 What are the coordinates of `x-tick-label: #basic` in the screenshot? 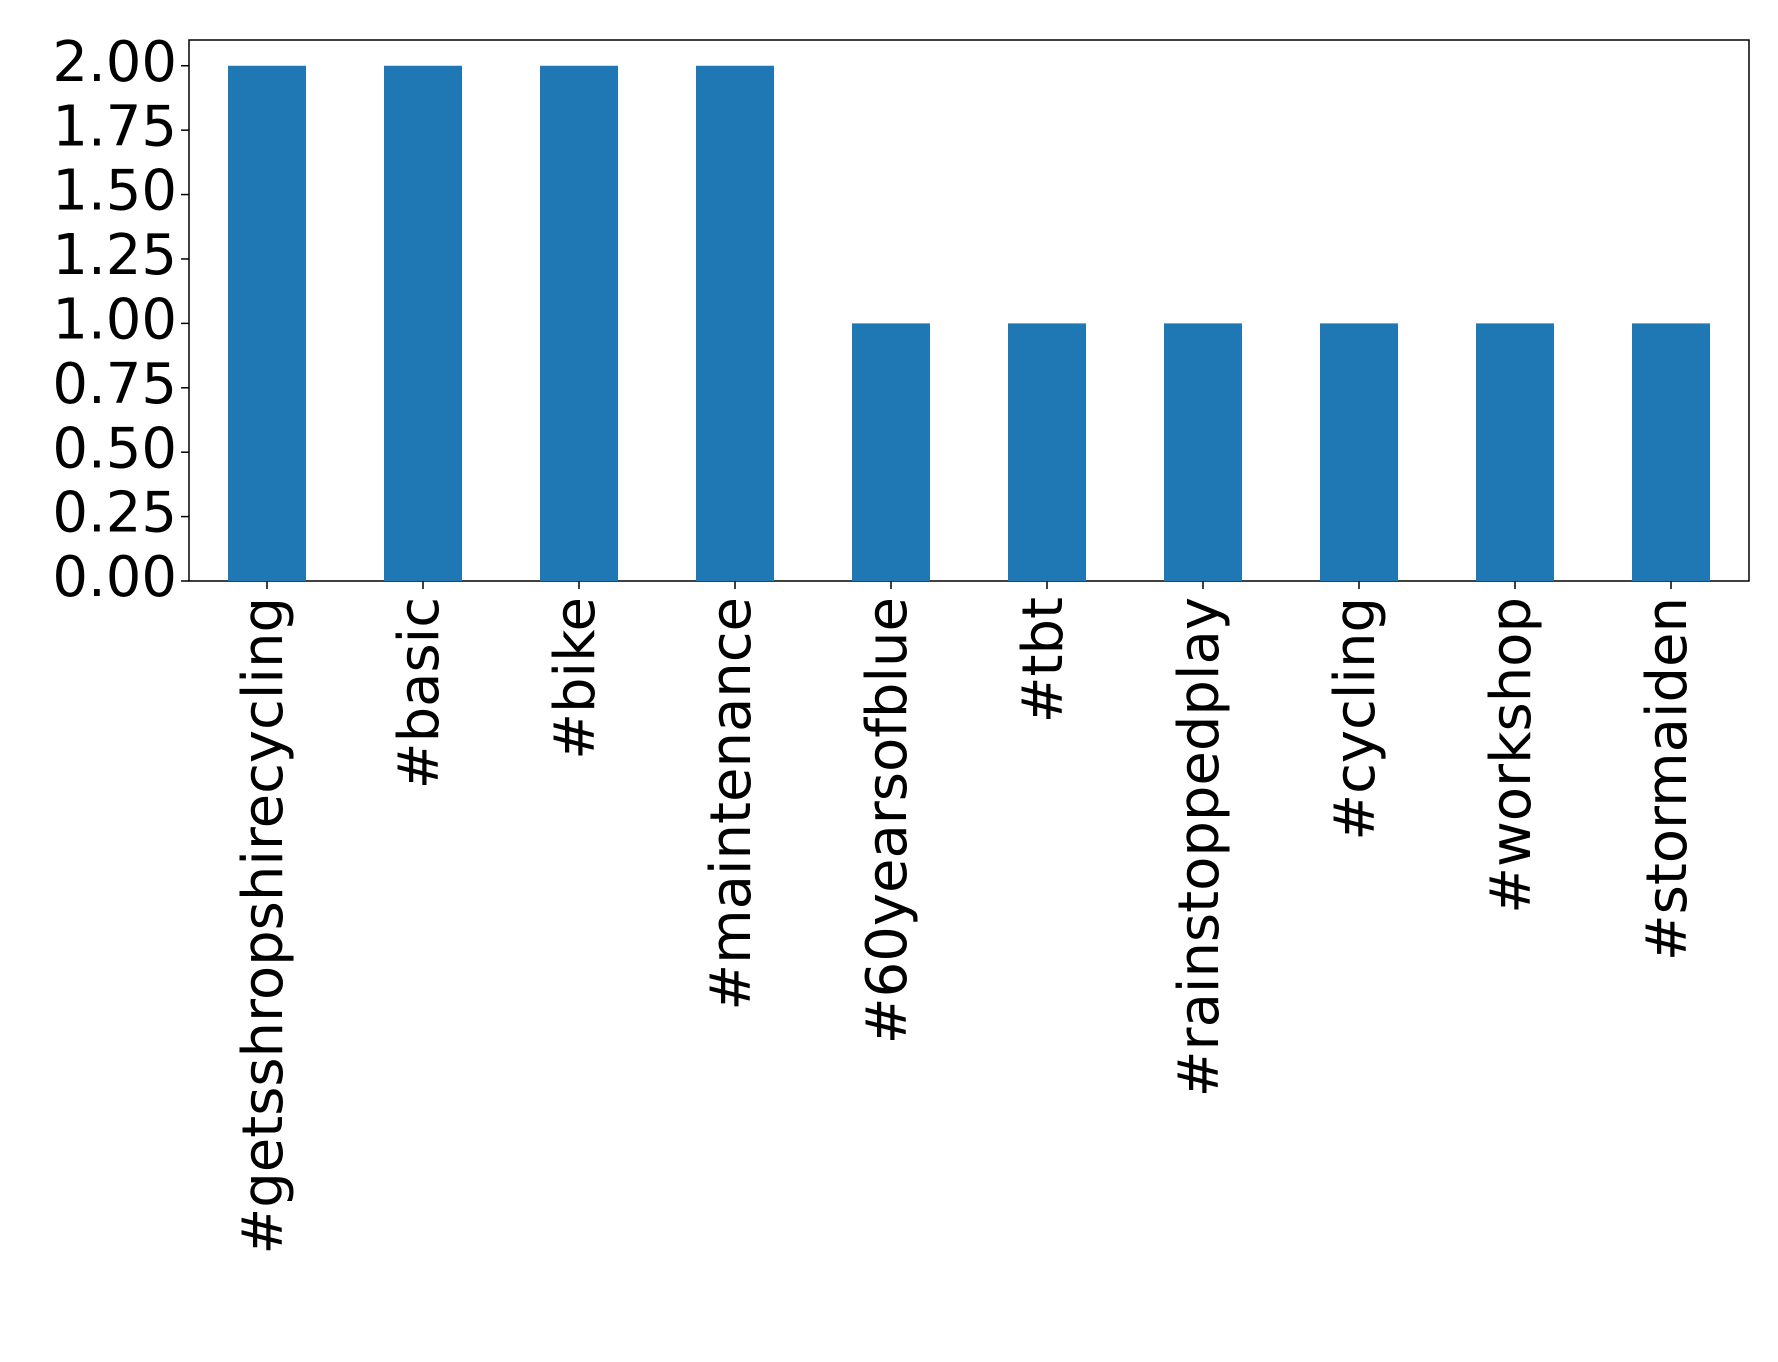 It's located at (419, 693).